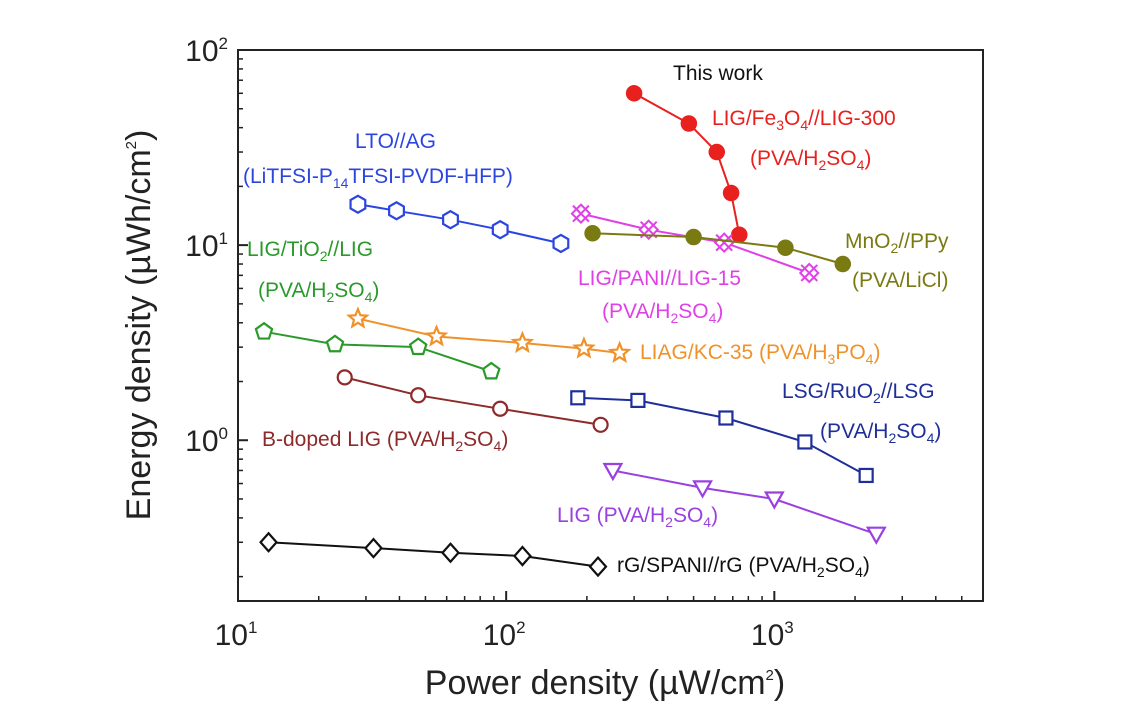  I want to click on annotation-tio2-2: (PVA/H2SO4), so click(318, 292).